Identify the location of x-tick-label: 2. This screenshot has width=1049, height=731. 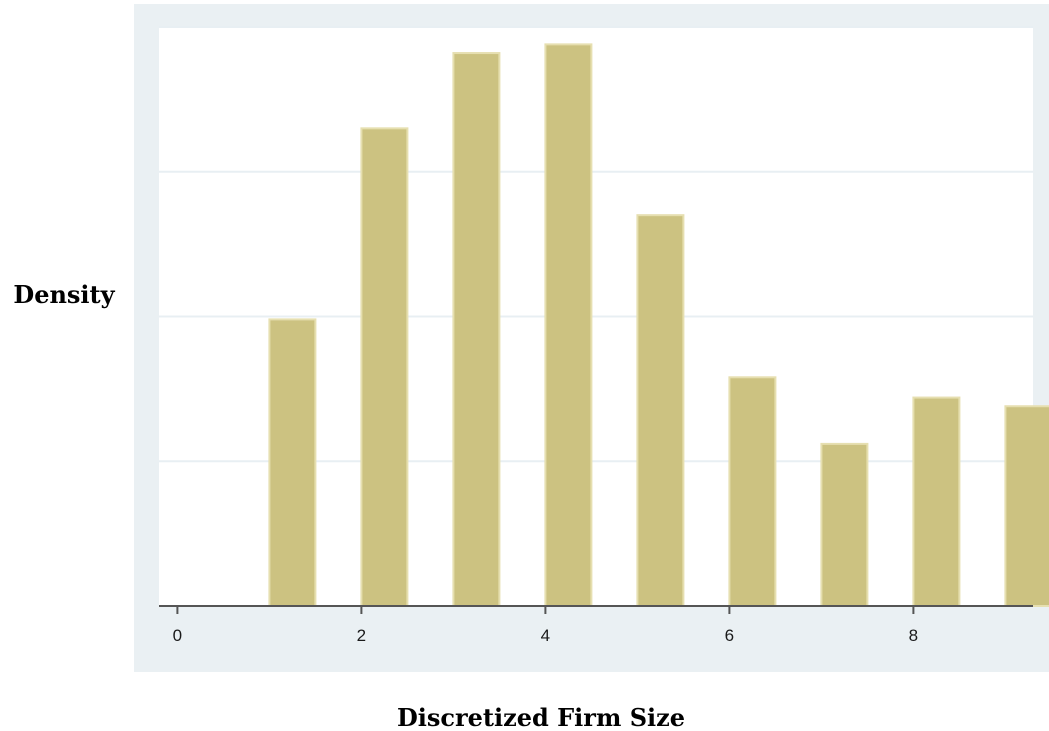
(361, 635).